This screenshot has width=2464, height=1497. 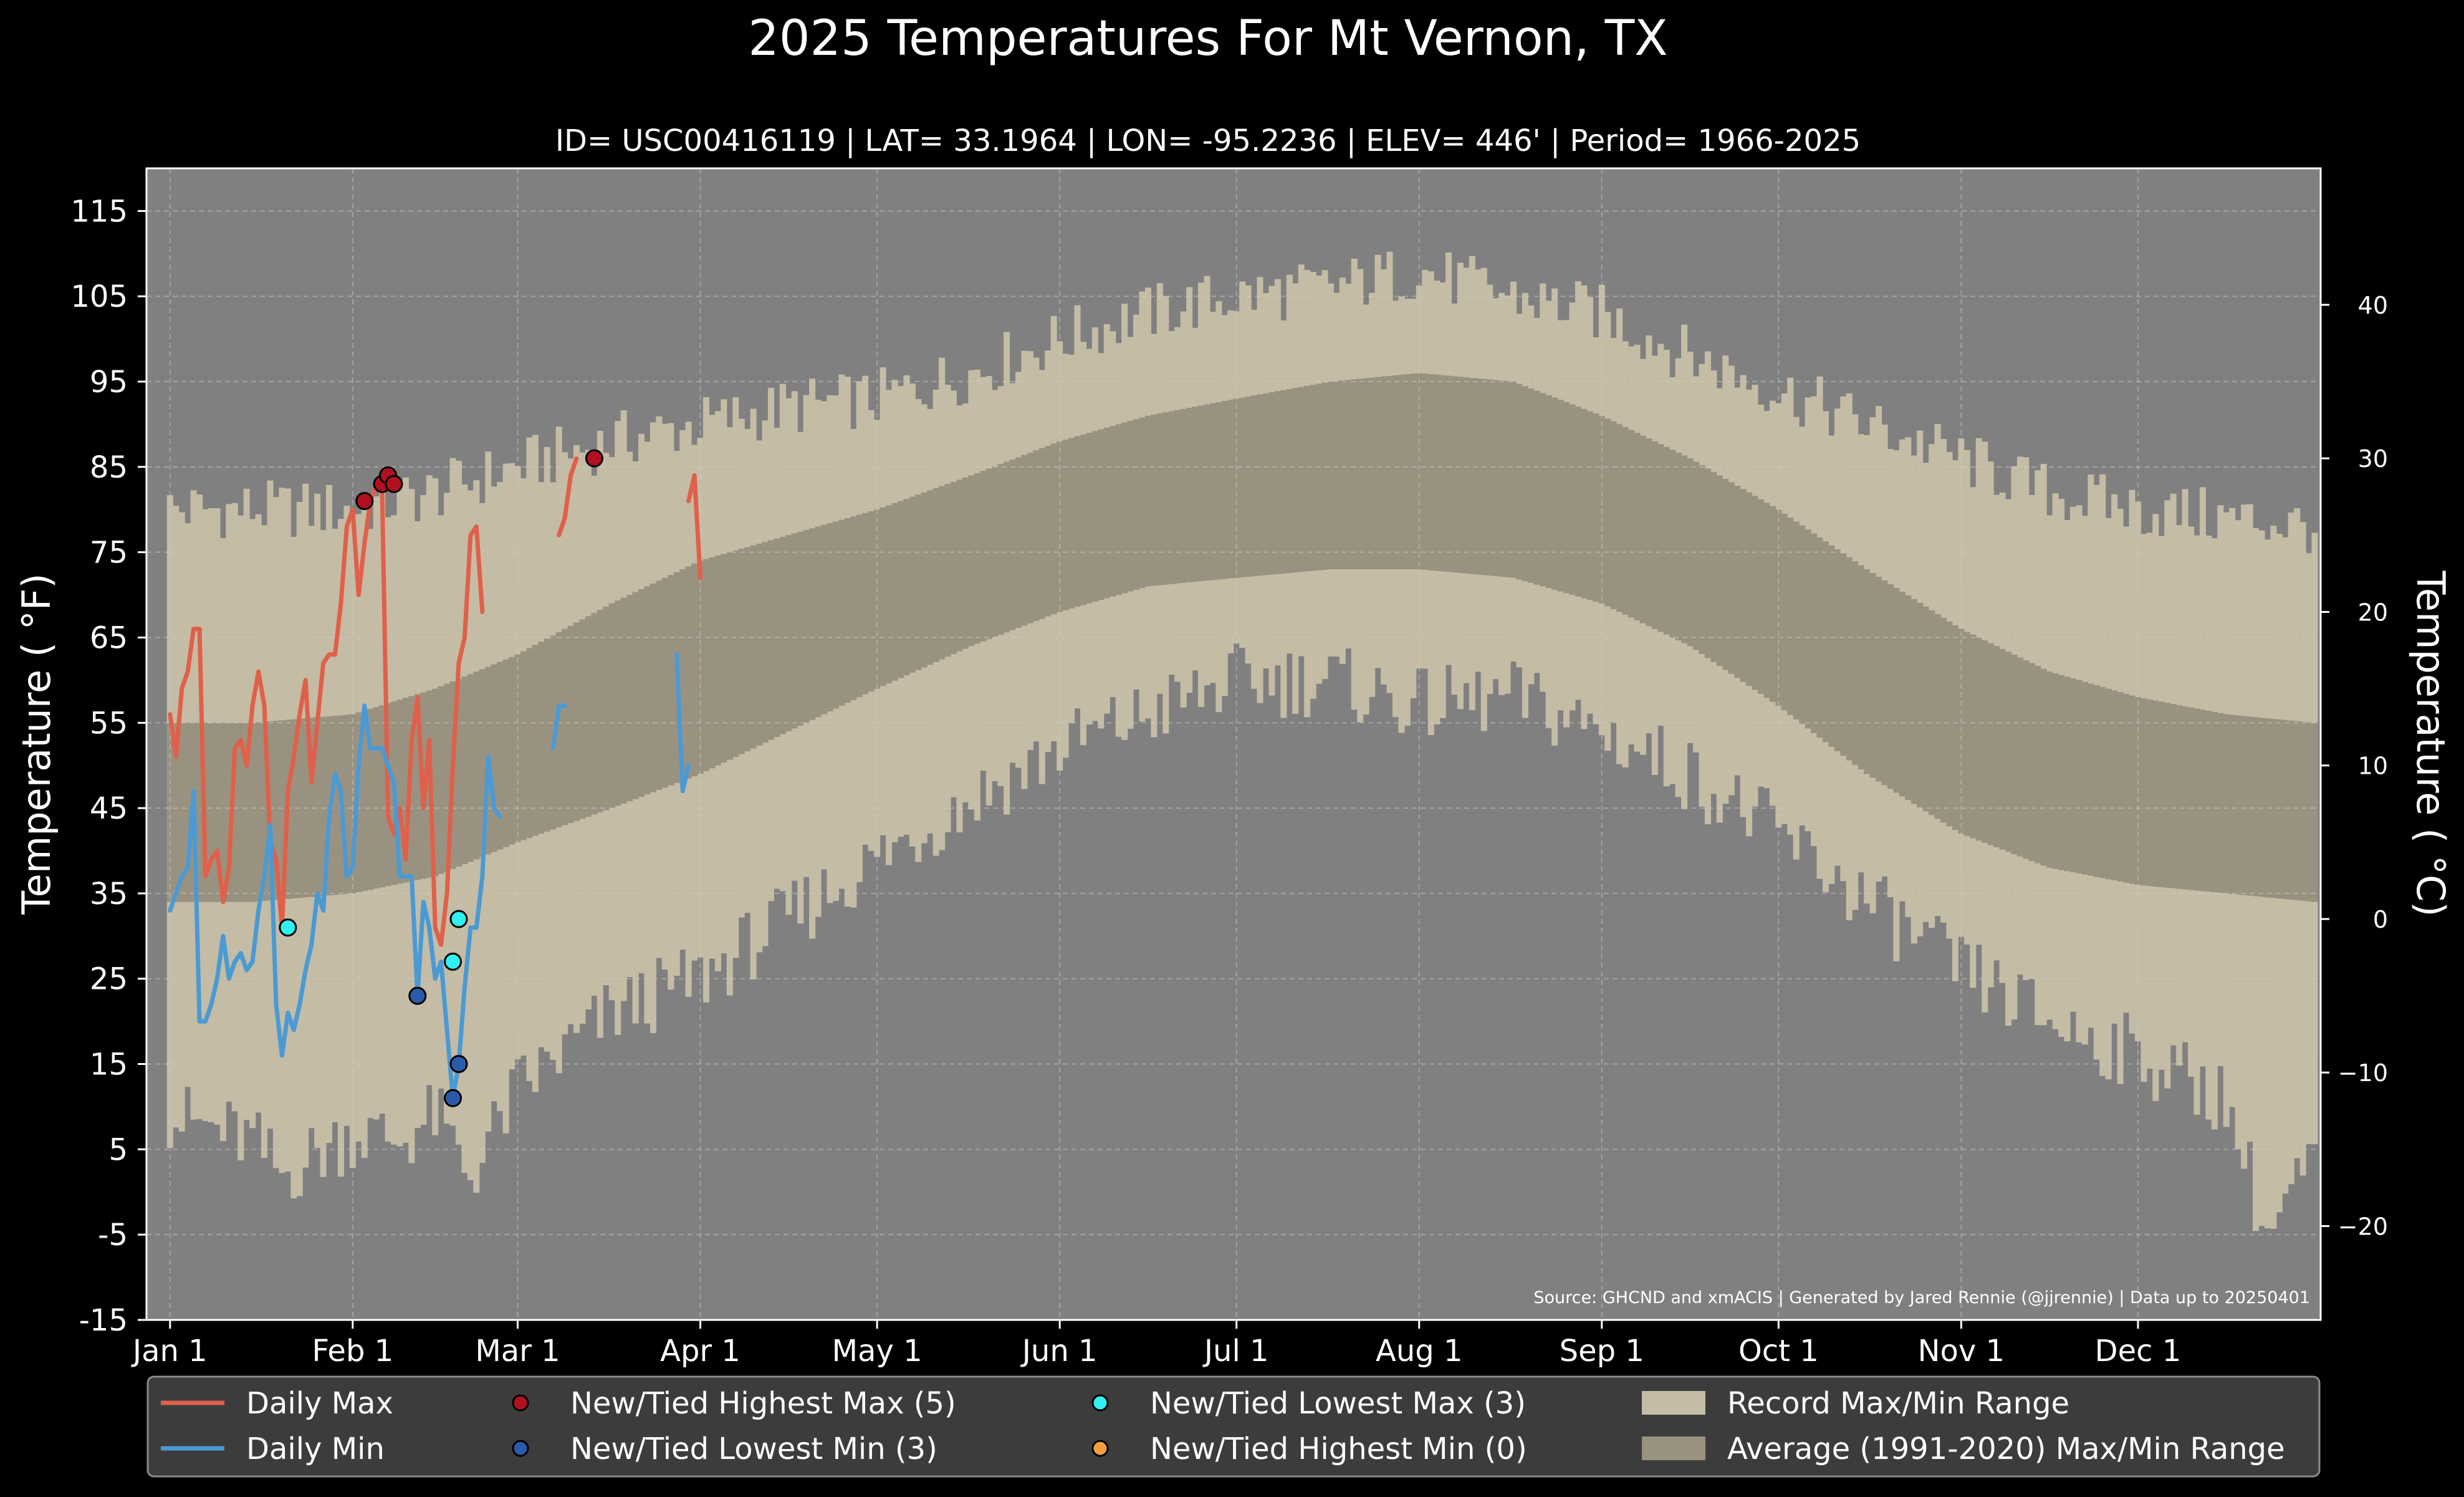 I want to click on y-tick-label: 5, so click(x=118, y=1149).